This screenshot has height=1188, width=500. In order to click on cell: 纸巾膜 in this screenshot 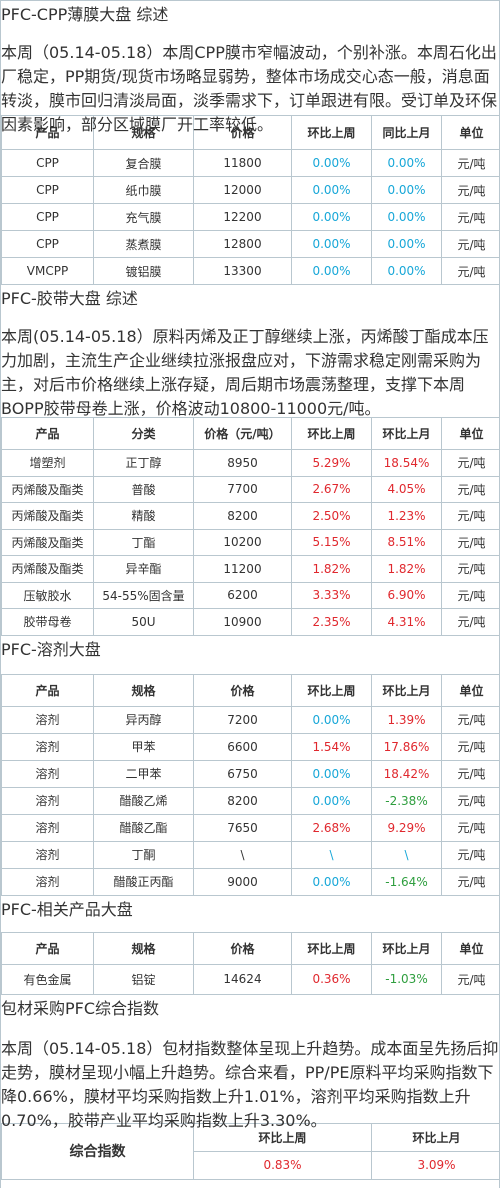, I will do `click(143, 190)`.